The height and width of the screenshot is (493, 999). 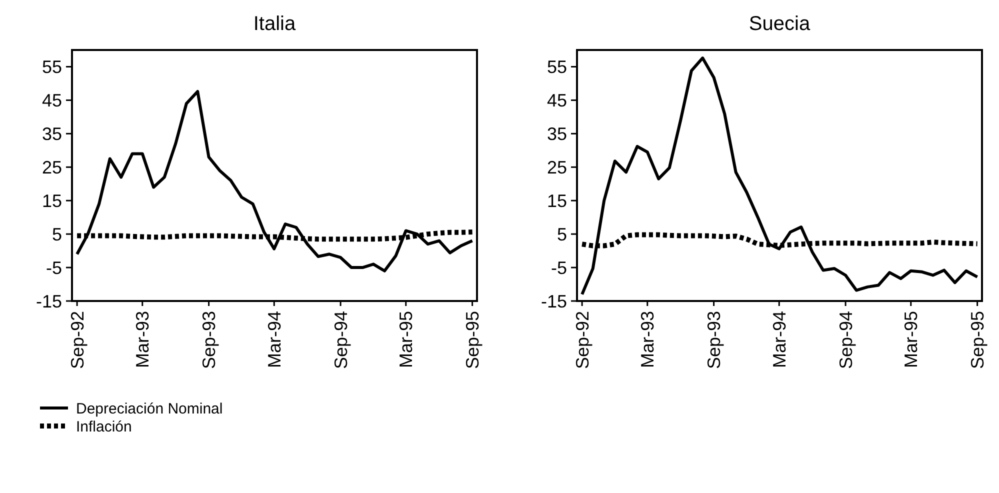 What do you see at coordinates (104, 427) in the screenshot?
I see `legend-label: Inflación` at bounding box center [104, 427].